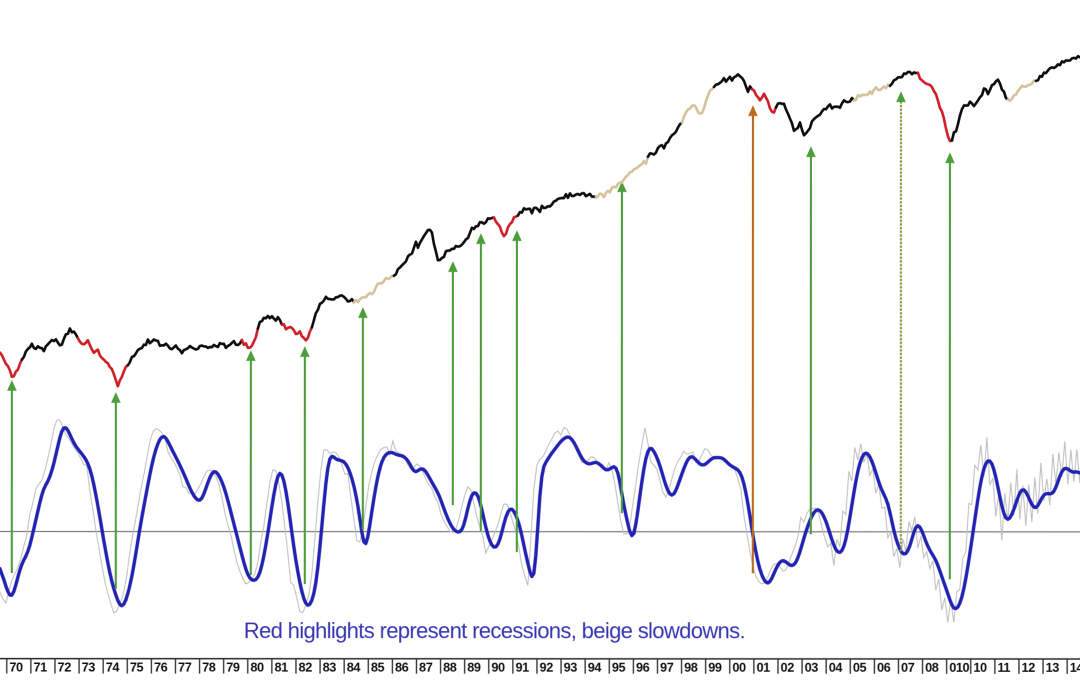  Describe the element at coordinates (498, 668) in the screenshot. I see `svg-text: 90` at that location.